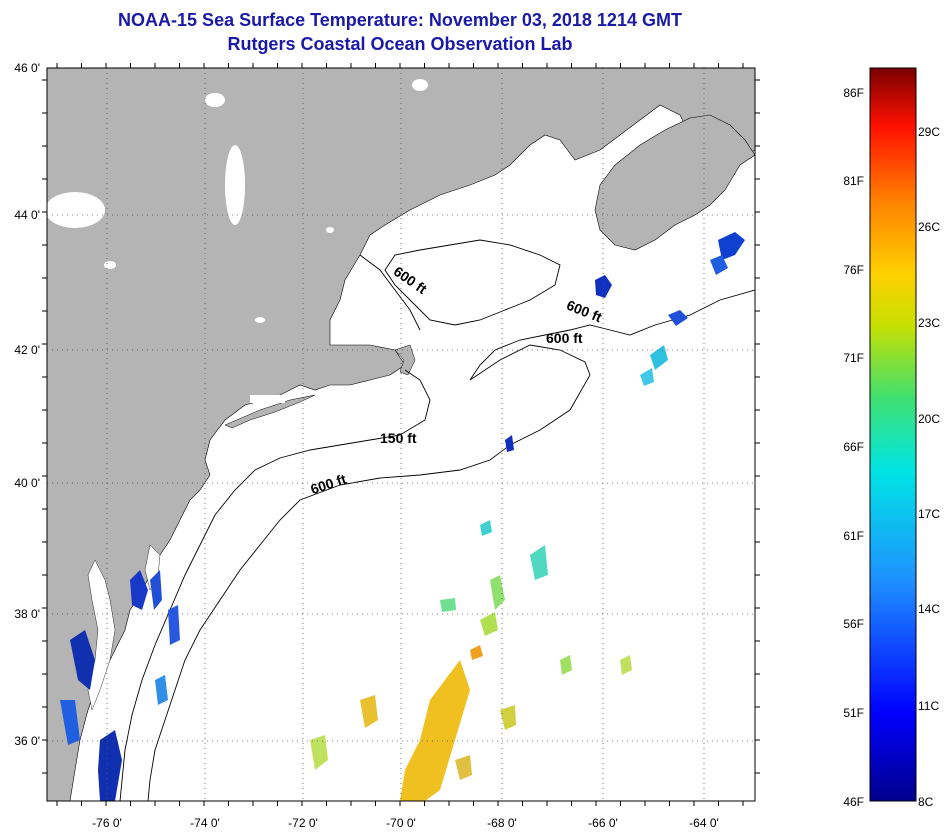 The width and height of the screenshot is (944, 832). I want to click on colorbar-f-label: 71F, so click(853, 358).